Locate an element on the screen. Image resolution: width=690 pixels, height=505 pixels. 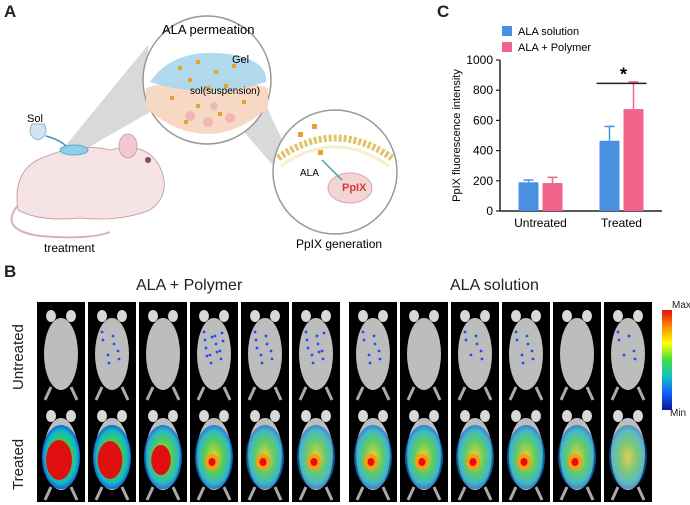
mouse-ear is located at coordinates (128, 146).